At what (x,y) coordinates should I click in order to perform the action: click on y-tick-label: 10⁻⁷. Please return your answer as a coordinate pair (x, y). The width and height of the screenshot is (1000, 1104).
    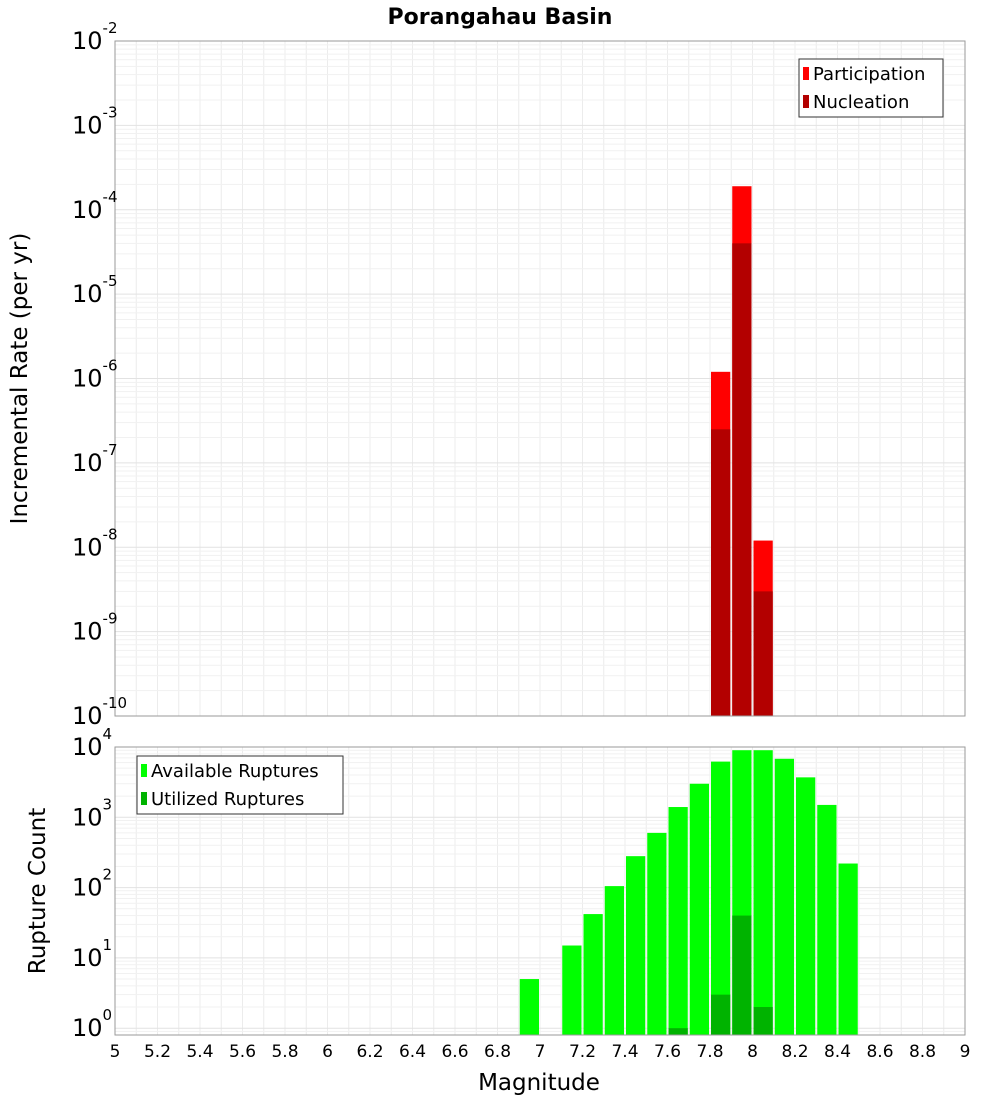
    Looking at the image, I should click on (95, 459).